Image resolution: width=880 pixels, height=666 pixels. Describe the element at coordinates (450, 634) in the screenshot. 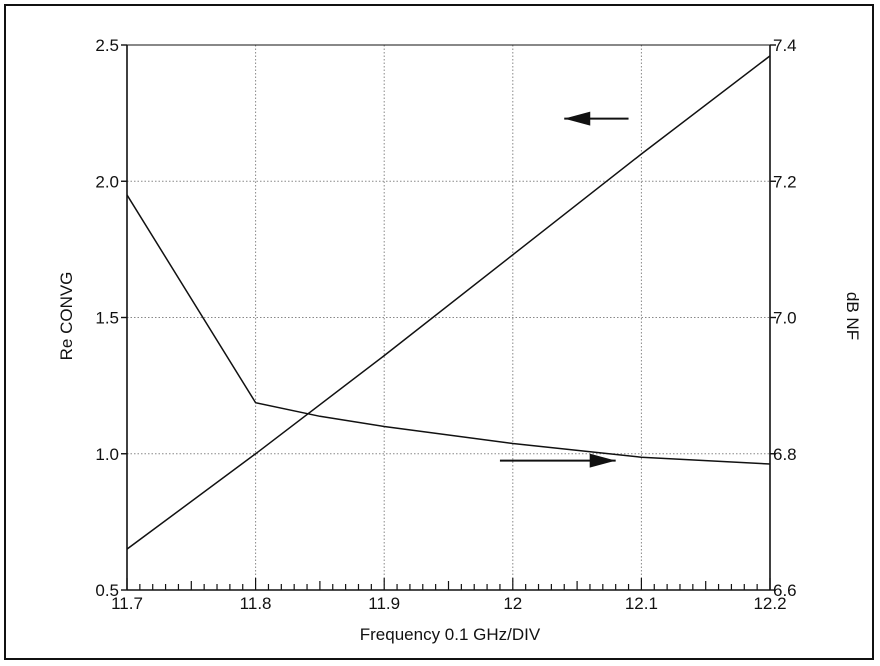

I see `x-axis-label: Frequency 0.1 GHz/DIV` at that location.